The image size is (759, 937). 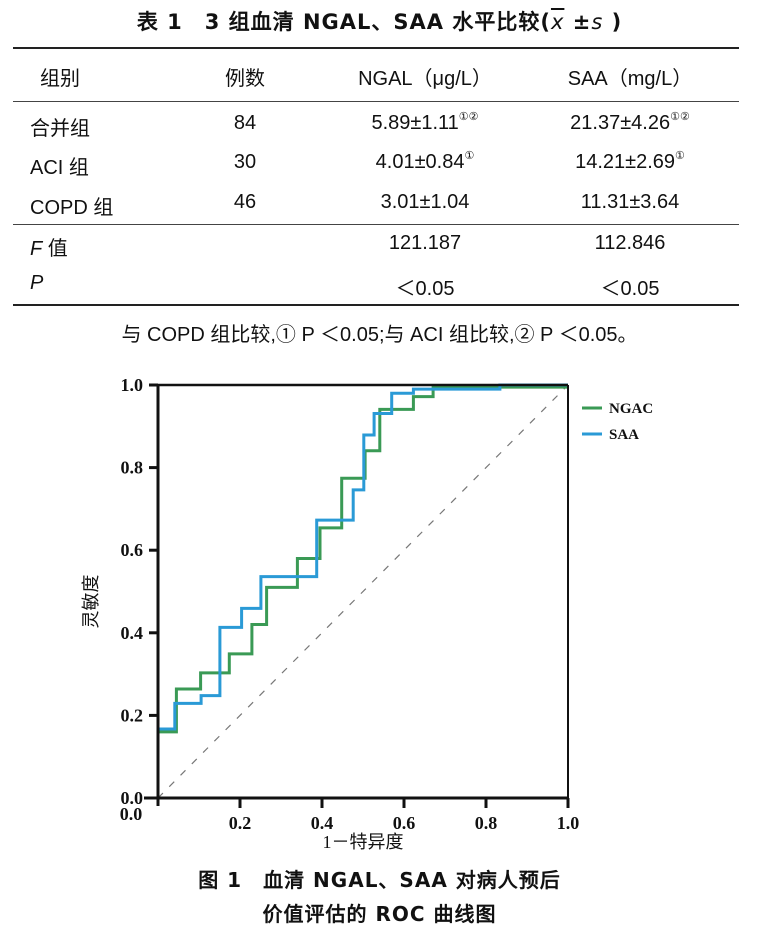 I want to click on table-title: 表 1 3 组血清 NGAL、SAA 水平比较(x ±s ), so click(x=379, y=21).